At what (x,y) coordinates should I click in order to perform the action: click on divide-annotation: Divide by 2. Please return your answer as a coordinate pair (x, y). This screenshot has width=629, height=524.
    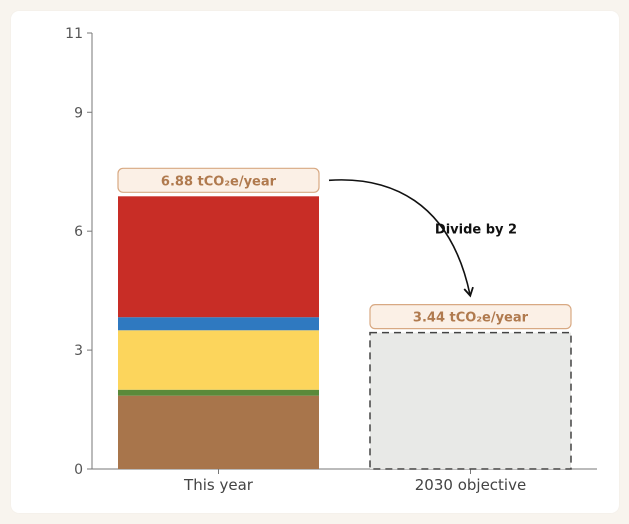
    Looking at the image, I should click on (476, 229).